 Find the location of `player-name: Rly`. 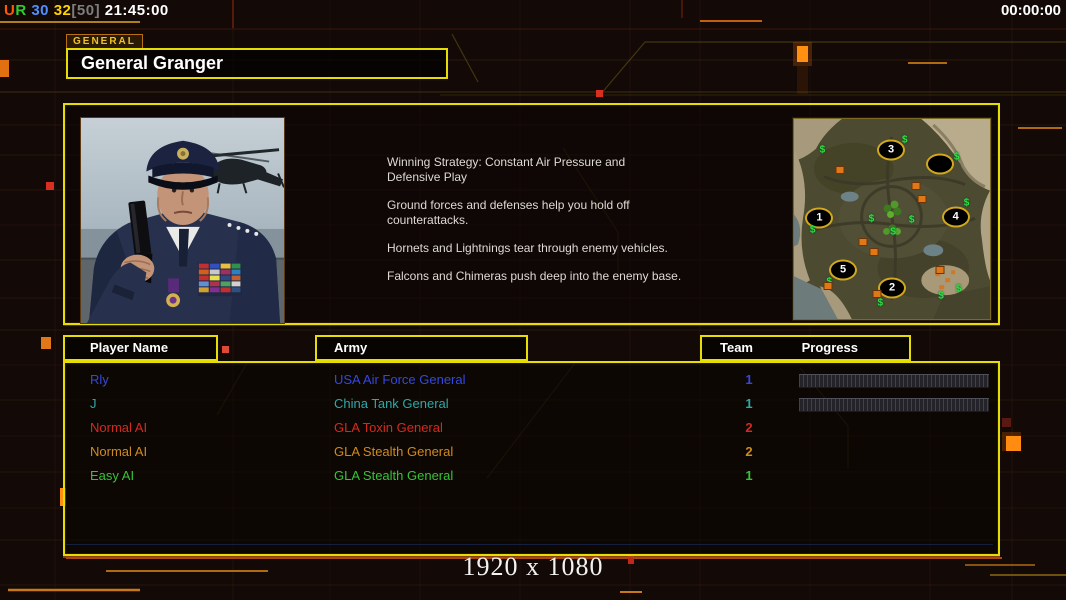

player-name: Rly is located at coordinates (99, 379).